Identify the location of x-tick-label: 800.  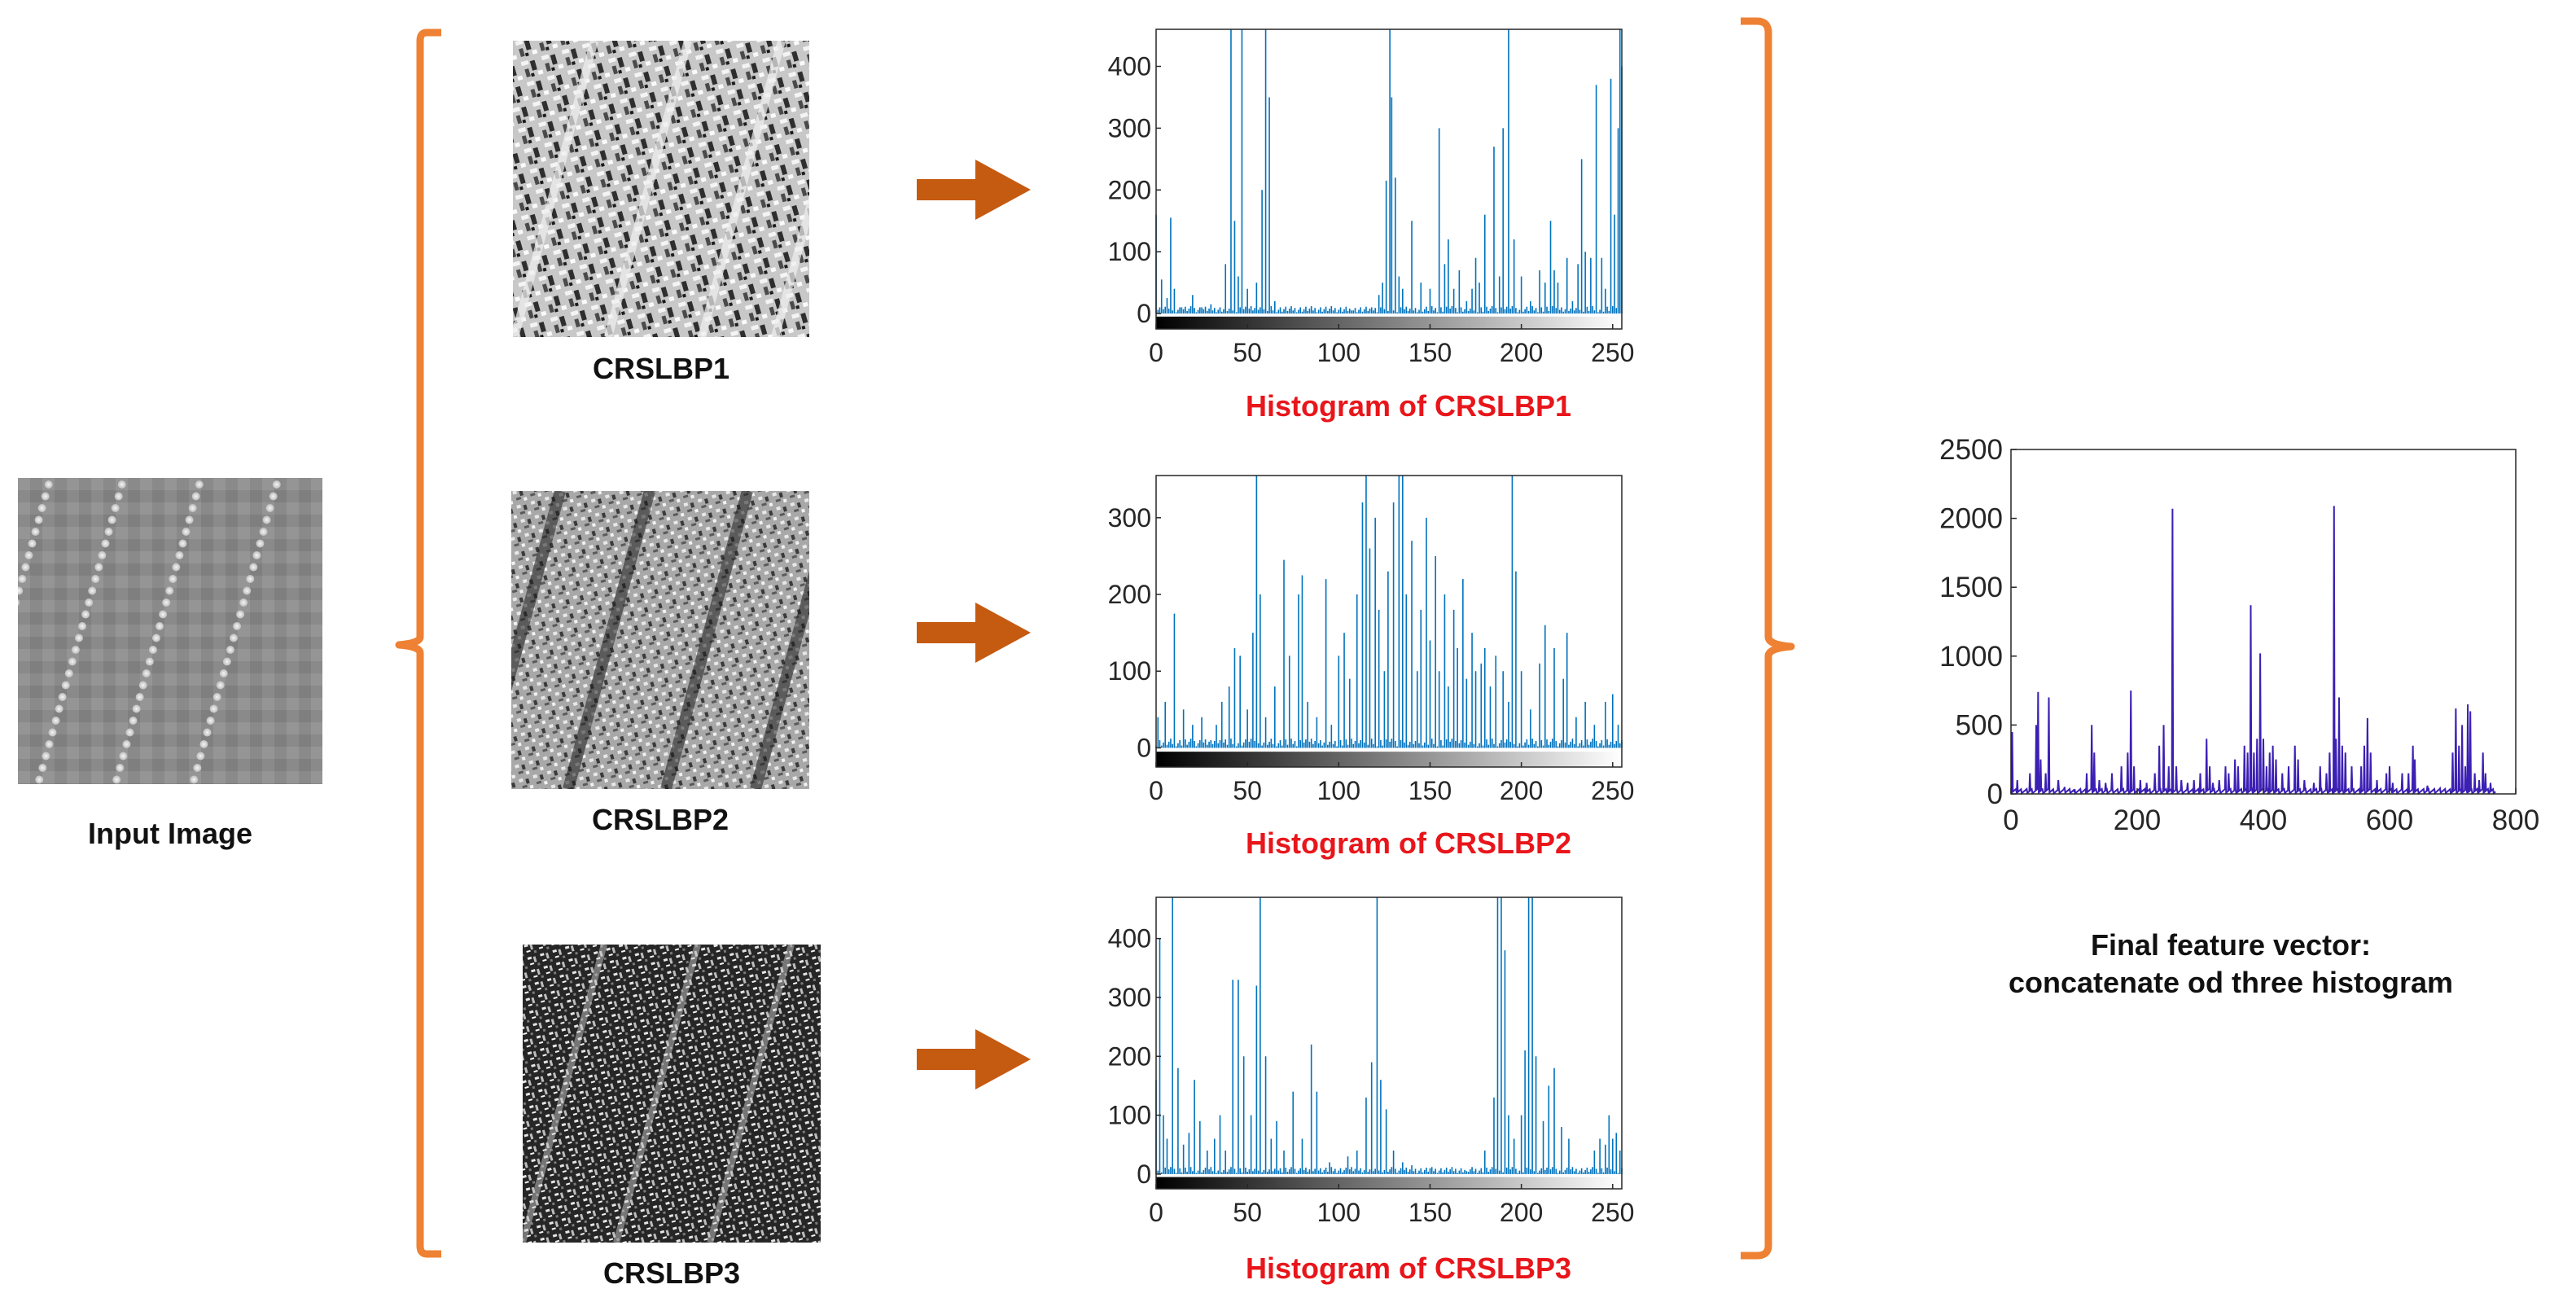
(2515, 820).